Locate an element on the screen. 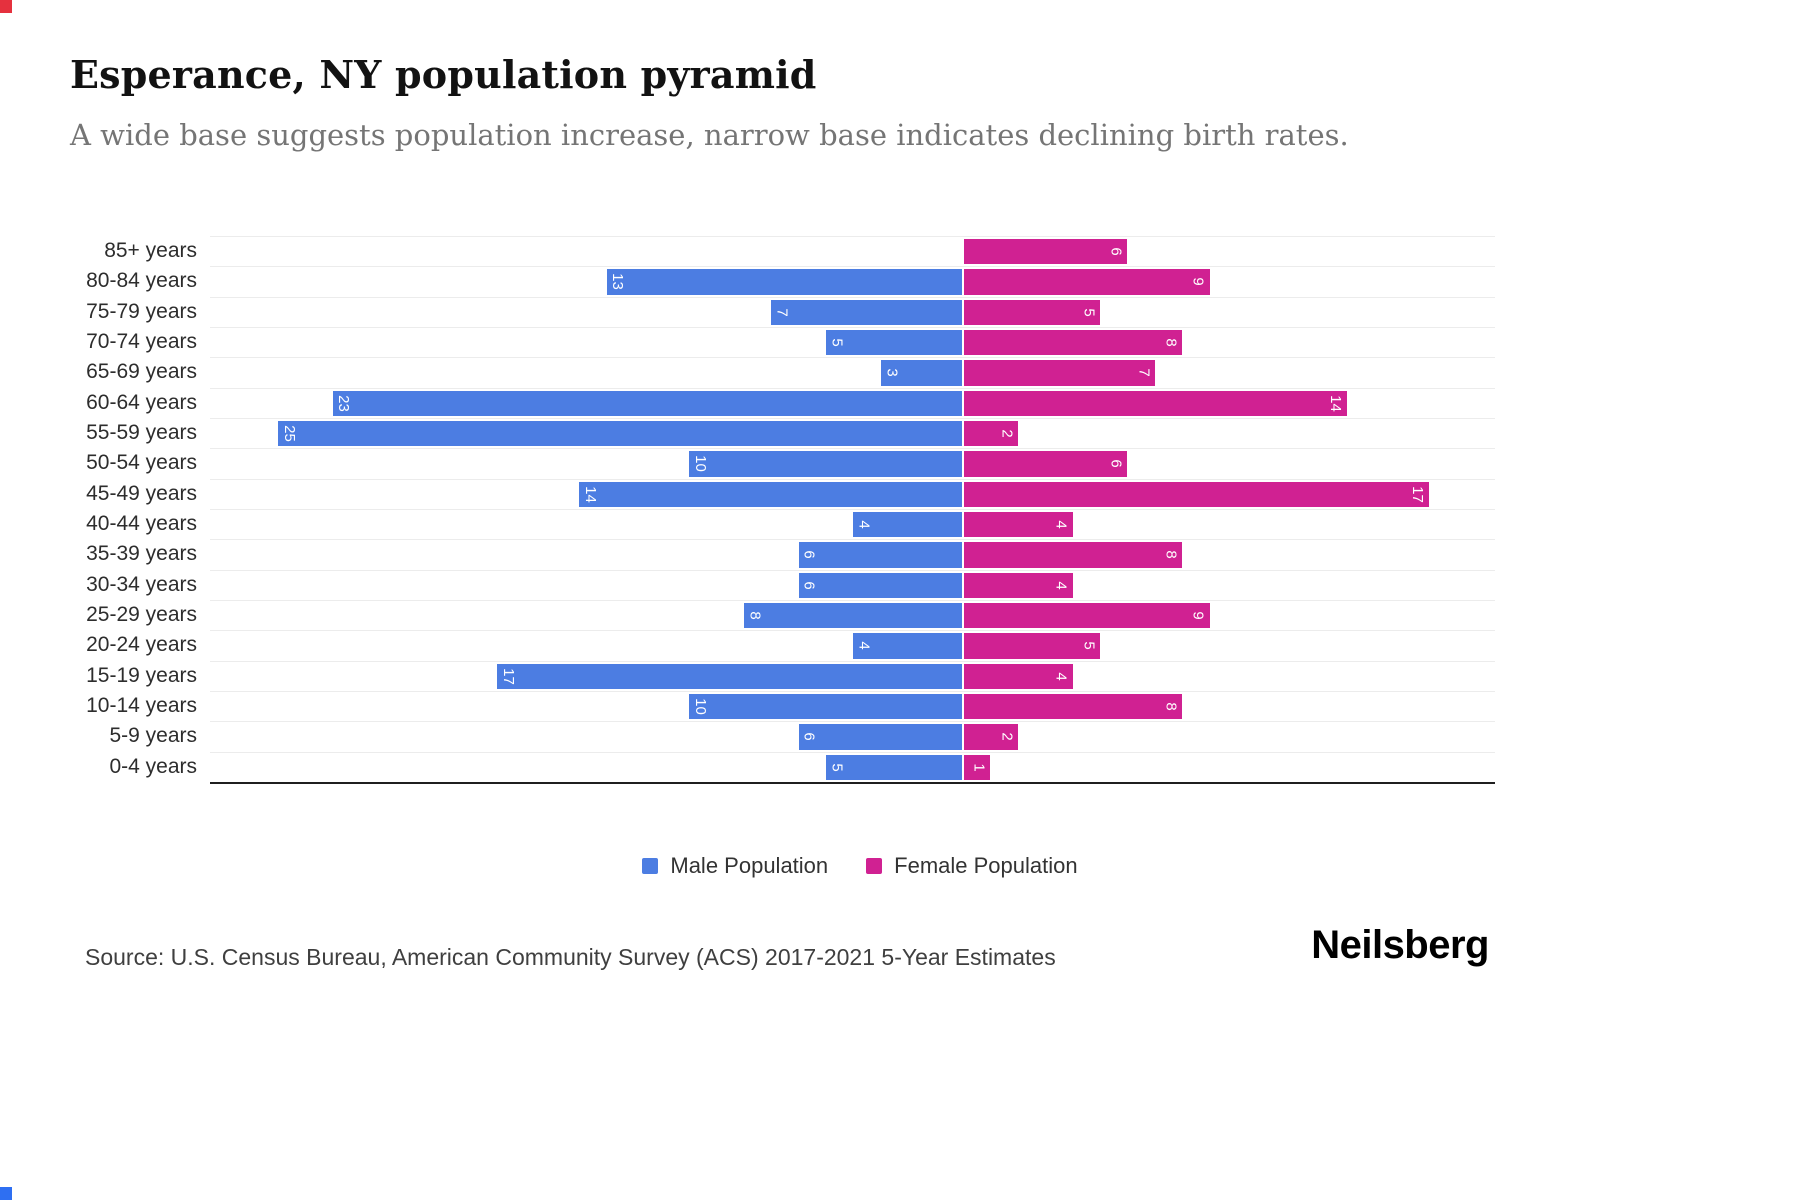  bar-value-label: 17 is located at coordinates (508, 676).